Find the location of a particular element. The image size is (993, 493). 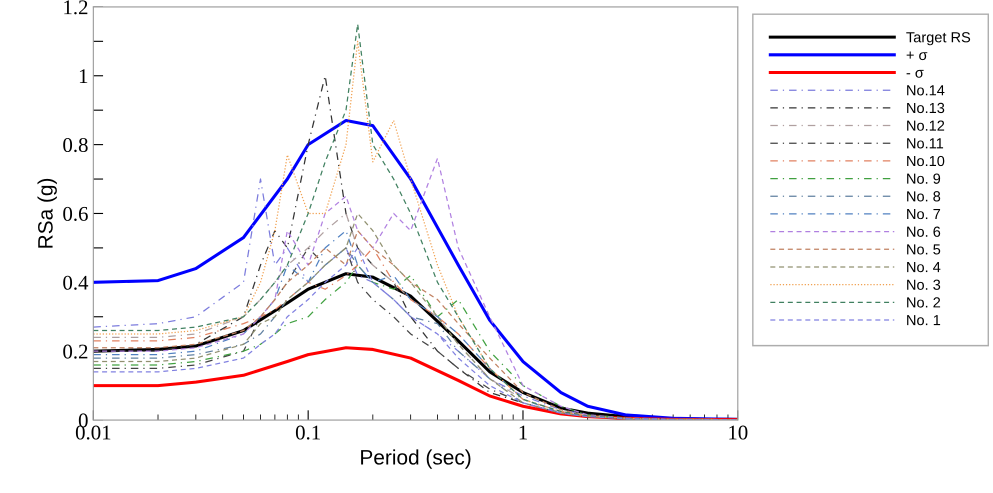

x-tick-label: 0.01 is located at coordinates (93, 433).